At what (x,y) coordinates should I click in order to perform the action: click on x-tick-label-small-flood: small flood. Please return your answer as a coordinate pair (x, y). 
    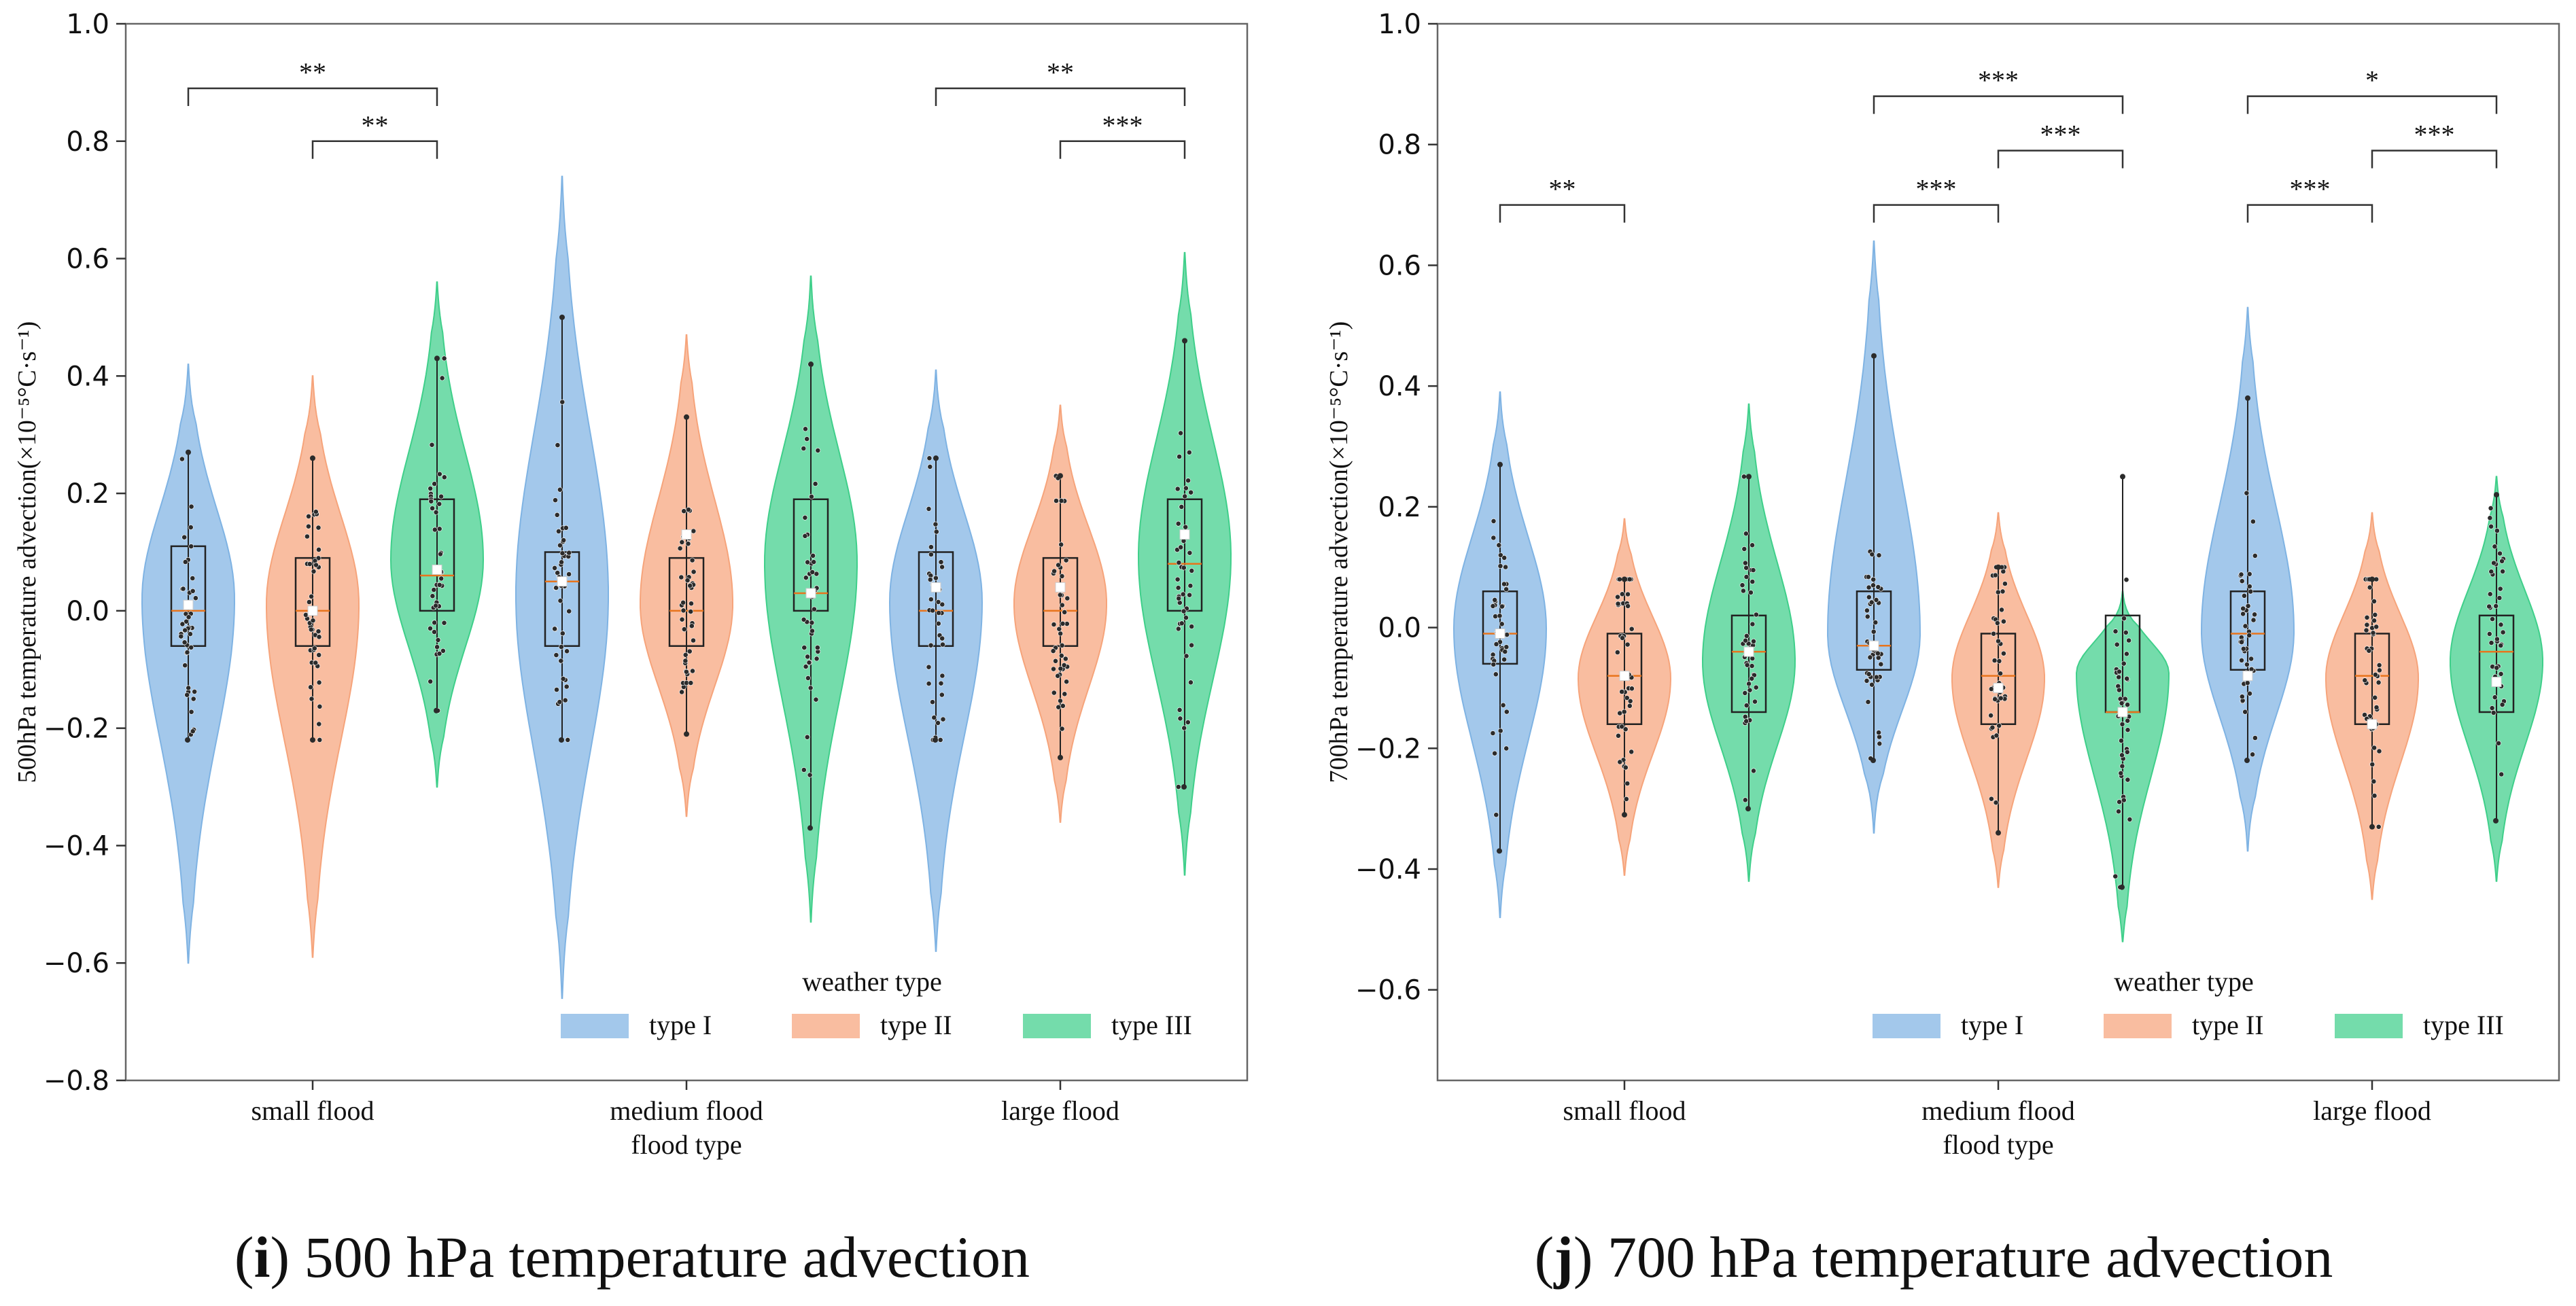
    Looking at the image, I should click on (312, 1110).